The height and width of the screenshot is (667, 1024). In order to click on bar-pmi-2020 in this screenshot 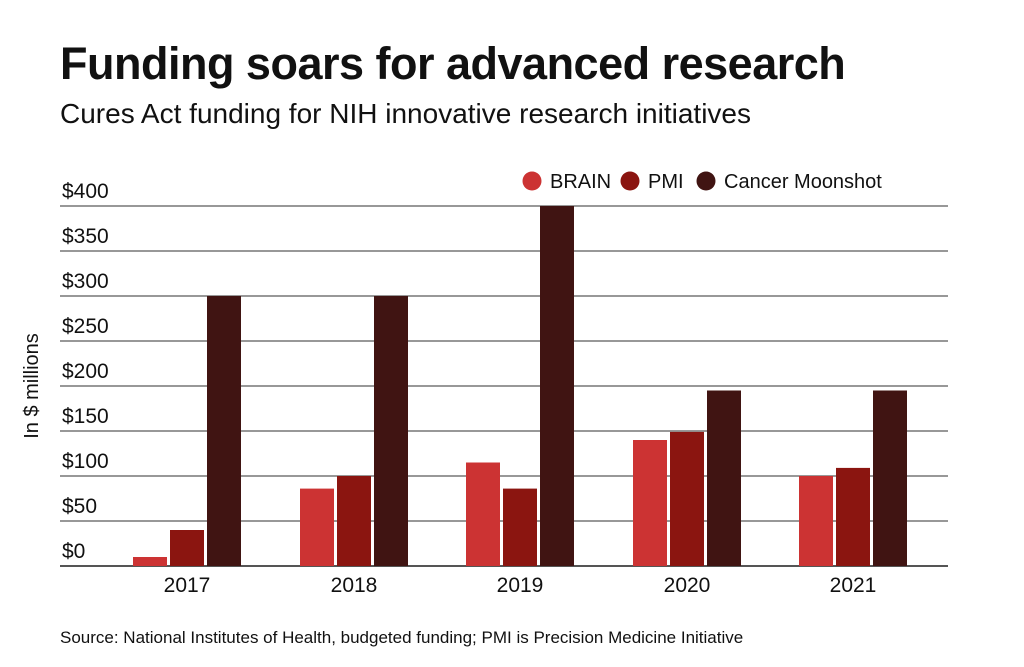, I will do `click(687, 498)`.